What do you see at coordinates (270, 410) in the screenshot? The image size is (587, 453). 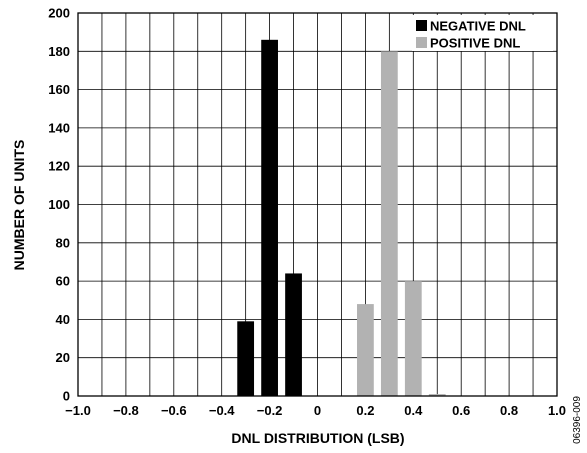 I see `x-tick-label: −0.2` at bounding box center [270, 410].